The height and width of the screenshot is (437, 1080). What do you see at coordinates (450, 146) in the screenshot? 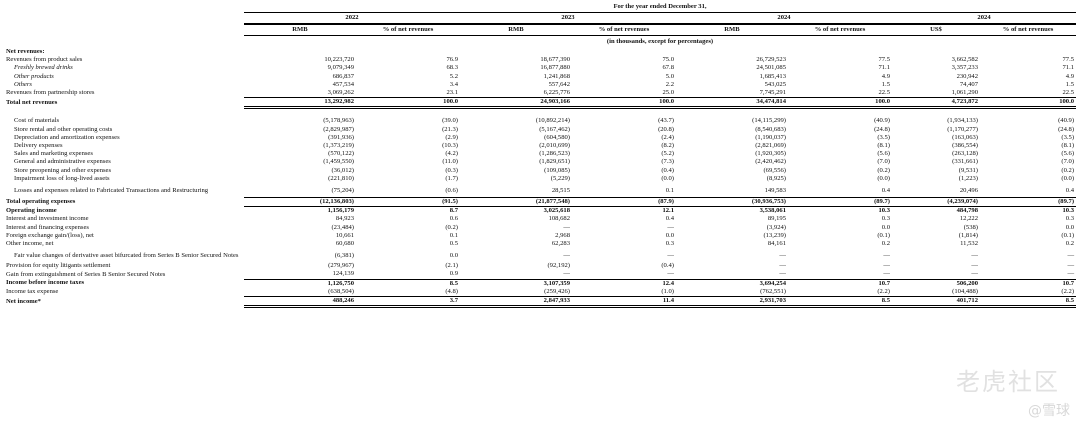
I see `cell-value: (10.3)` at bounding box center [450, 146].